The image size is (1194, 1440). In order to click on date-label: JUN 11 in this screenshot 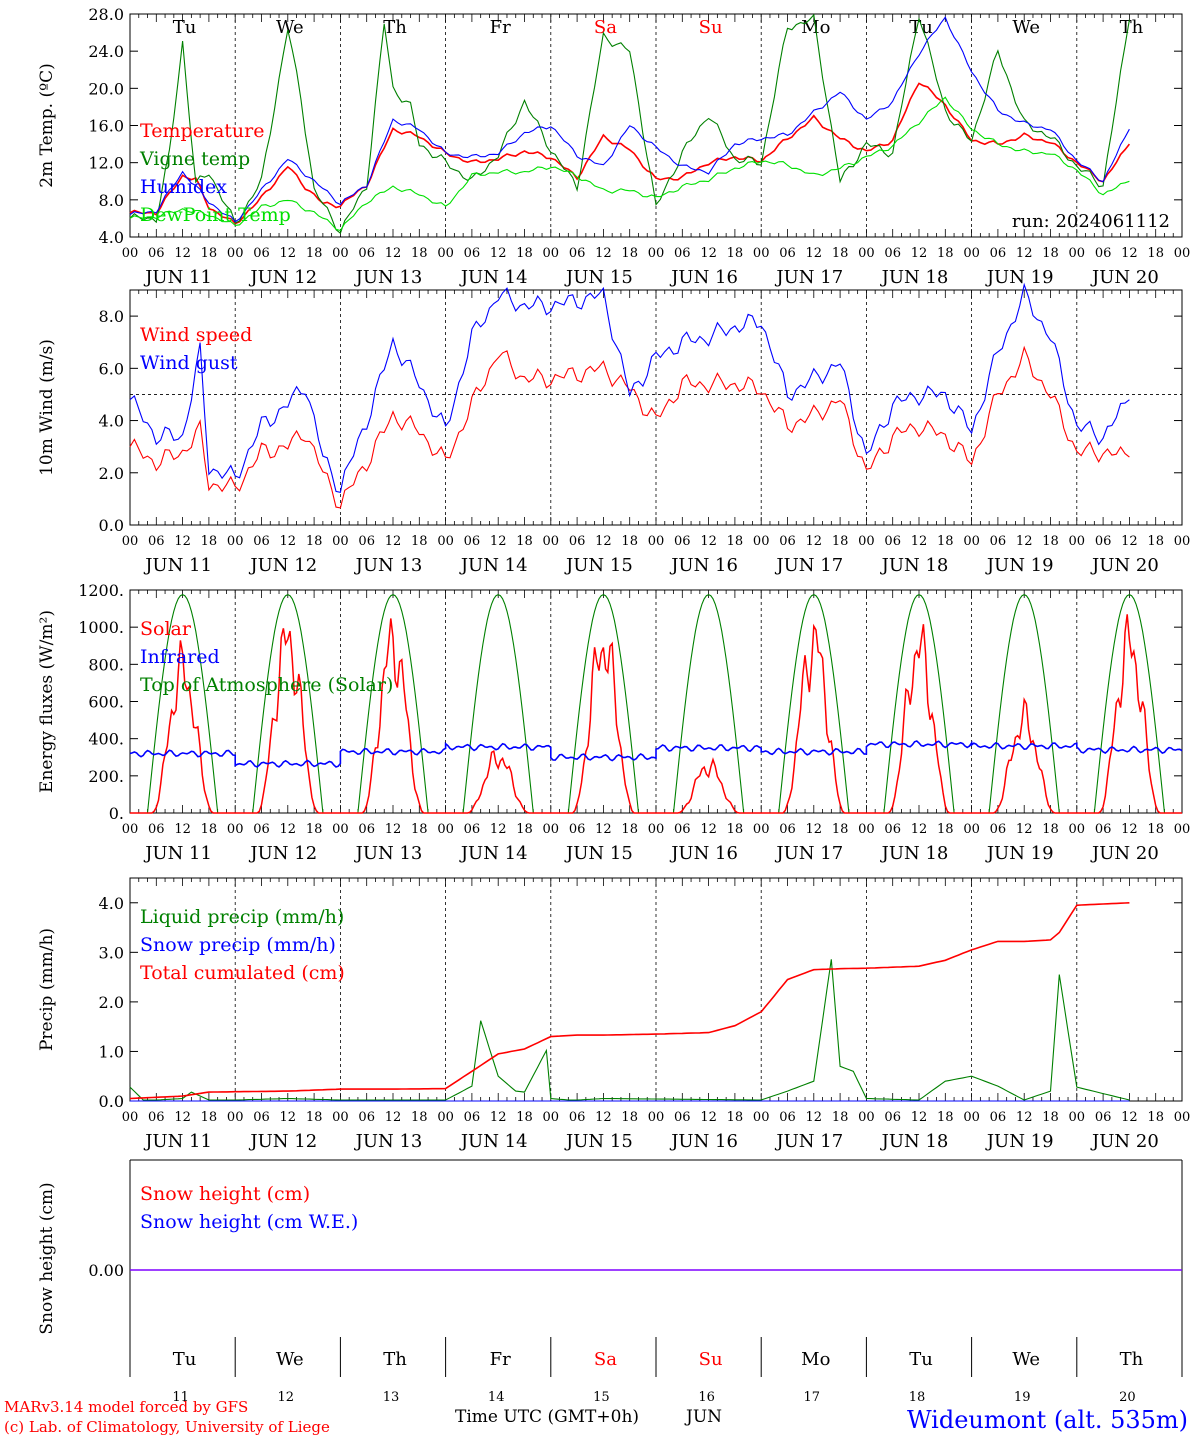, I will do `click(177, 277)`.